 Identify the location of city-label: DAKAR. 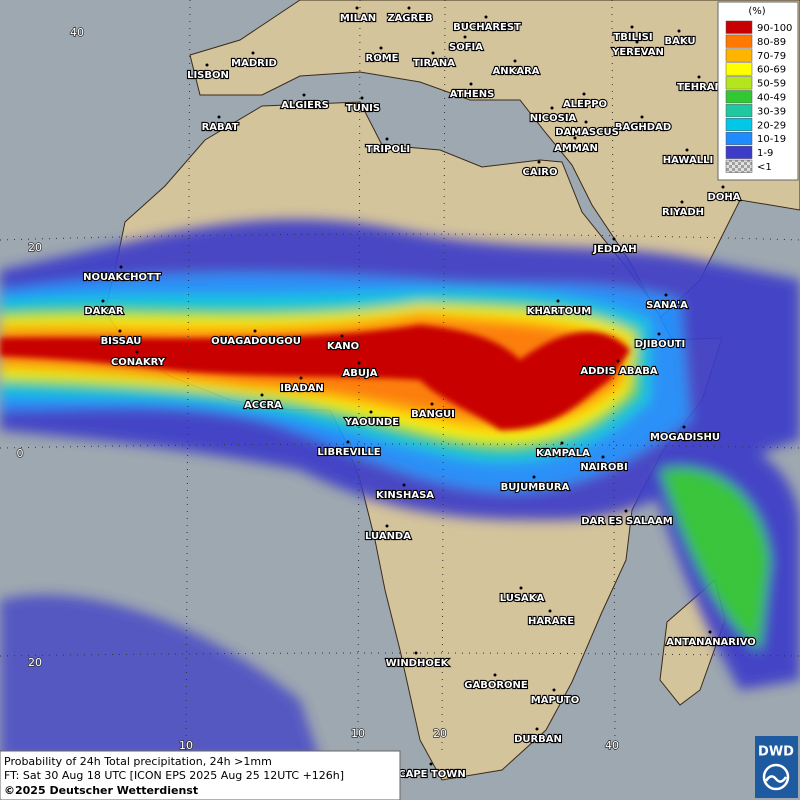
(104, 311).